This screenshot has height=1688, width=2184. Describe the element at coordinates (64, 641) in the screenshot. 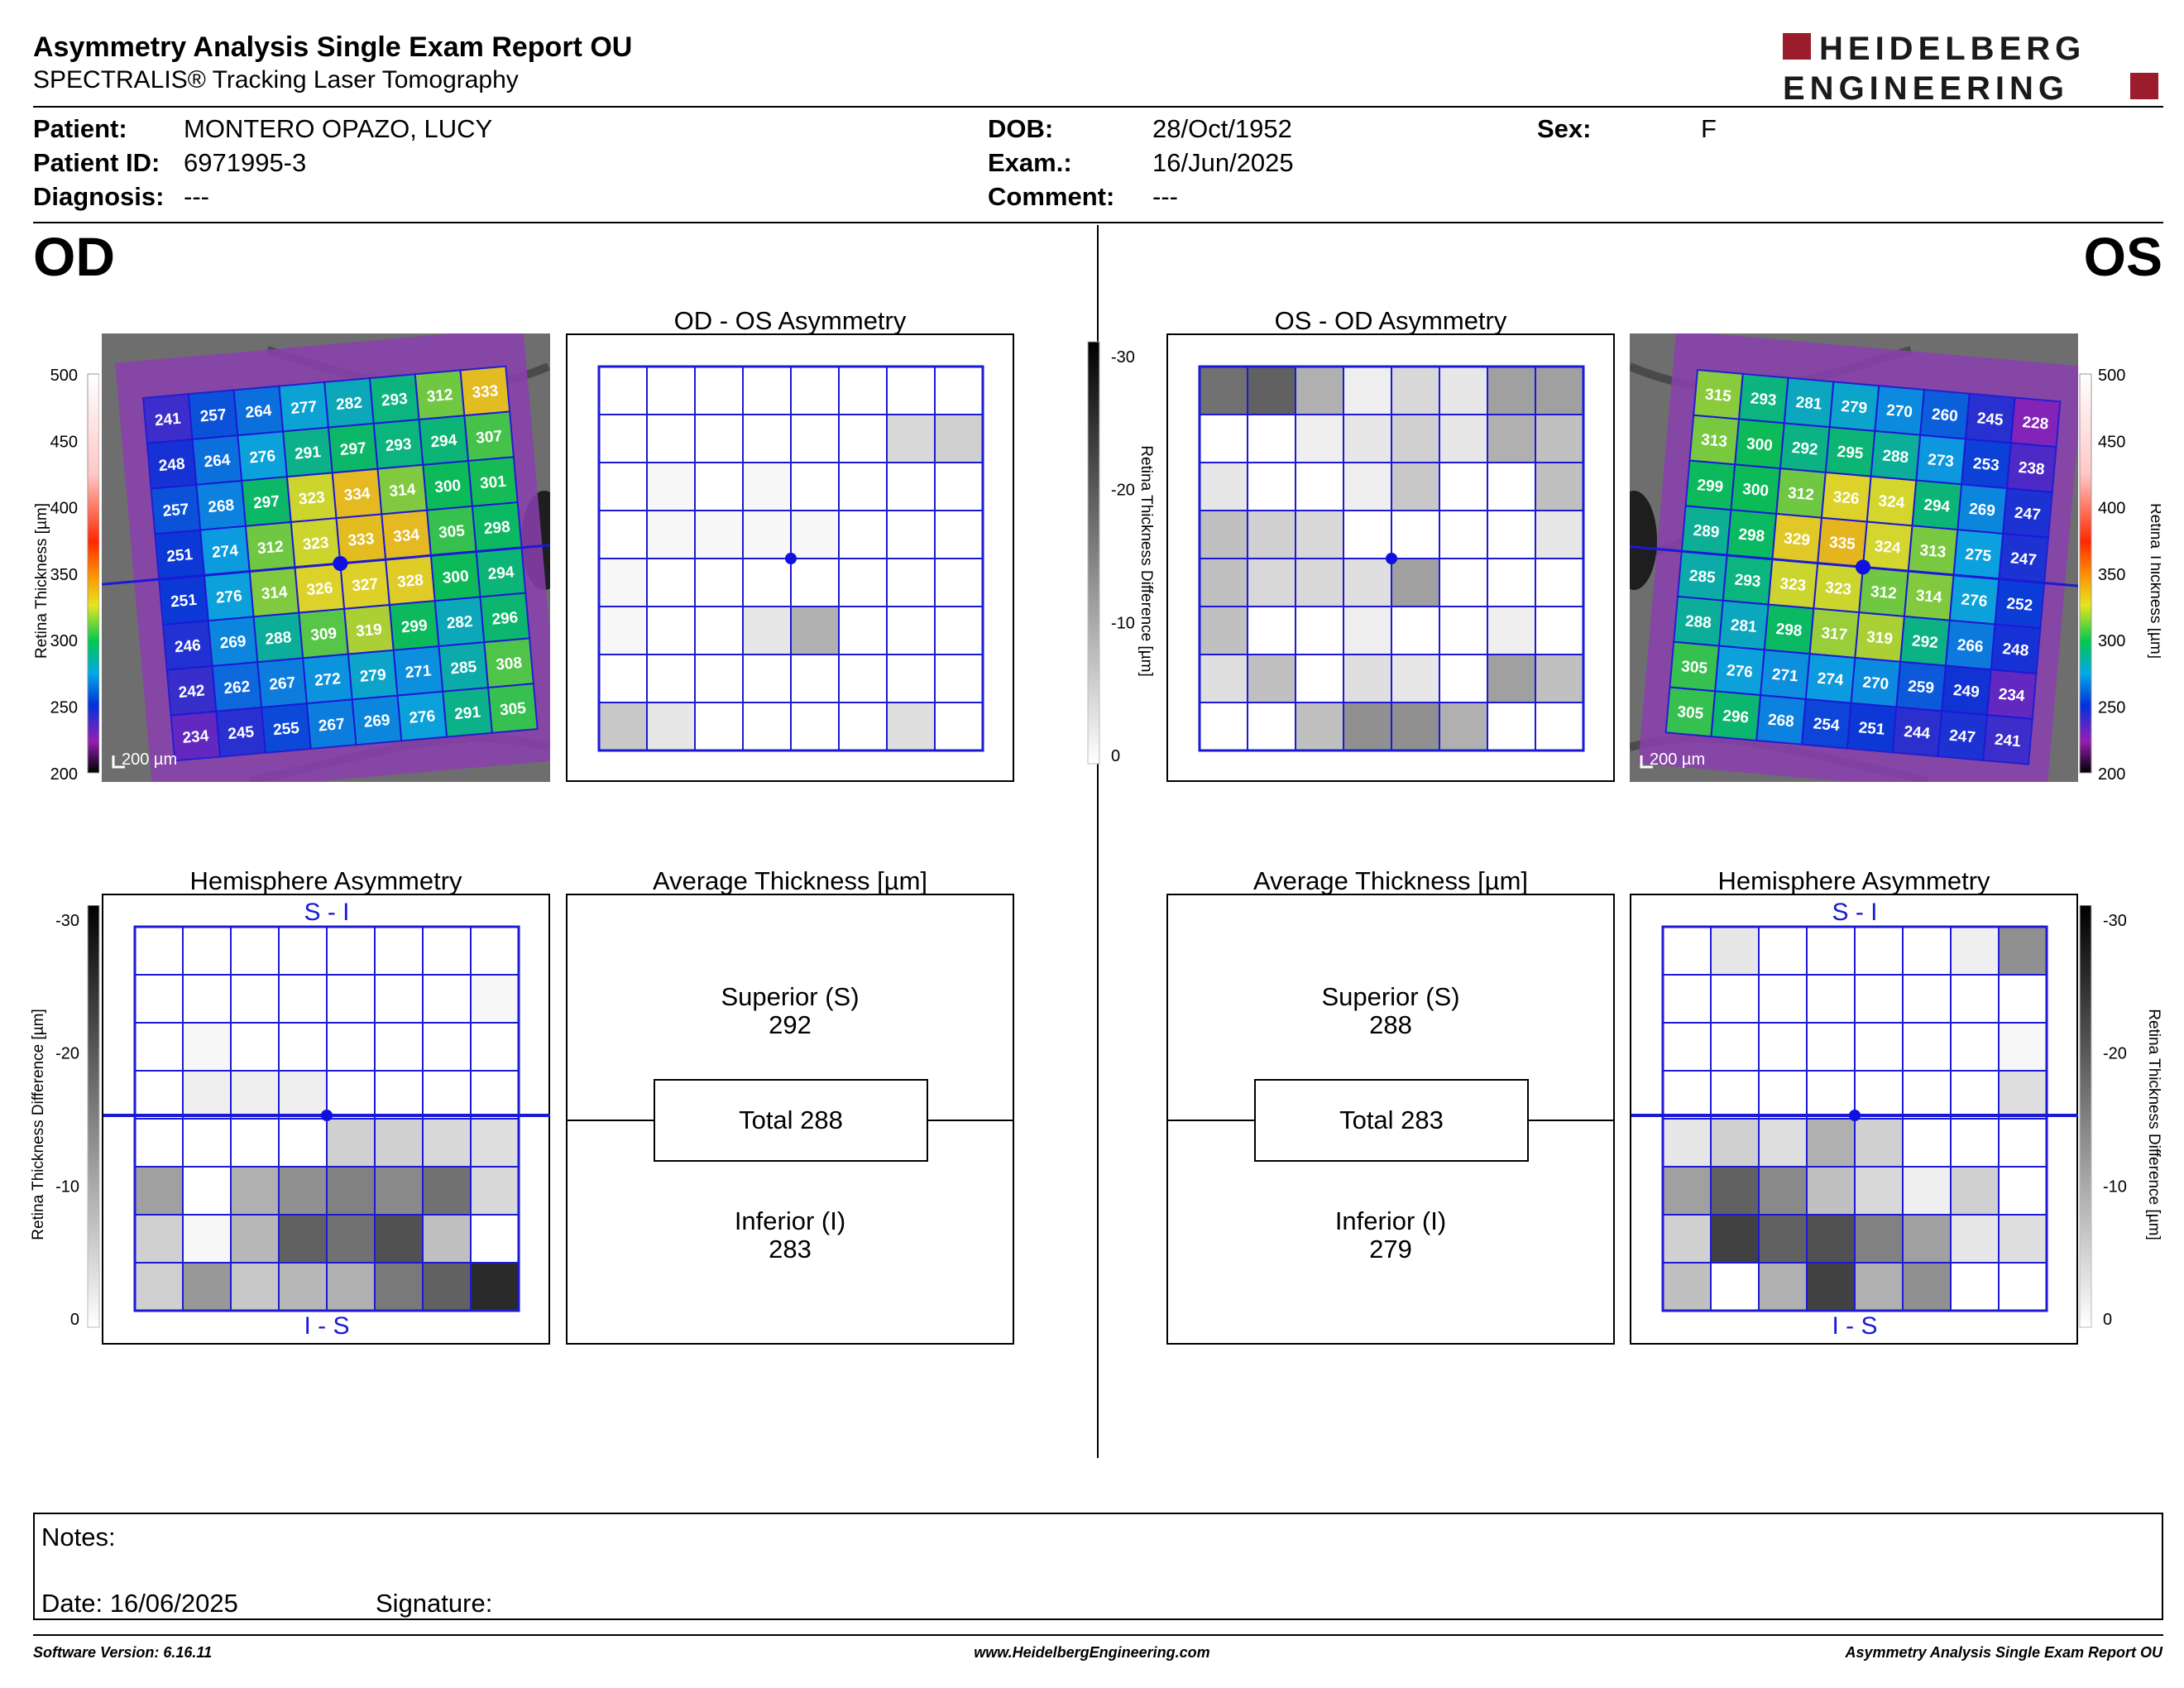

I see `thickness-tick: 300` at that location.